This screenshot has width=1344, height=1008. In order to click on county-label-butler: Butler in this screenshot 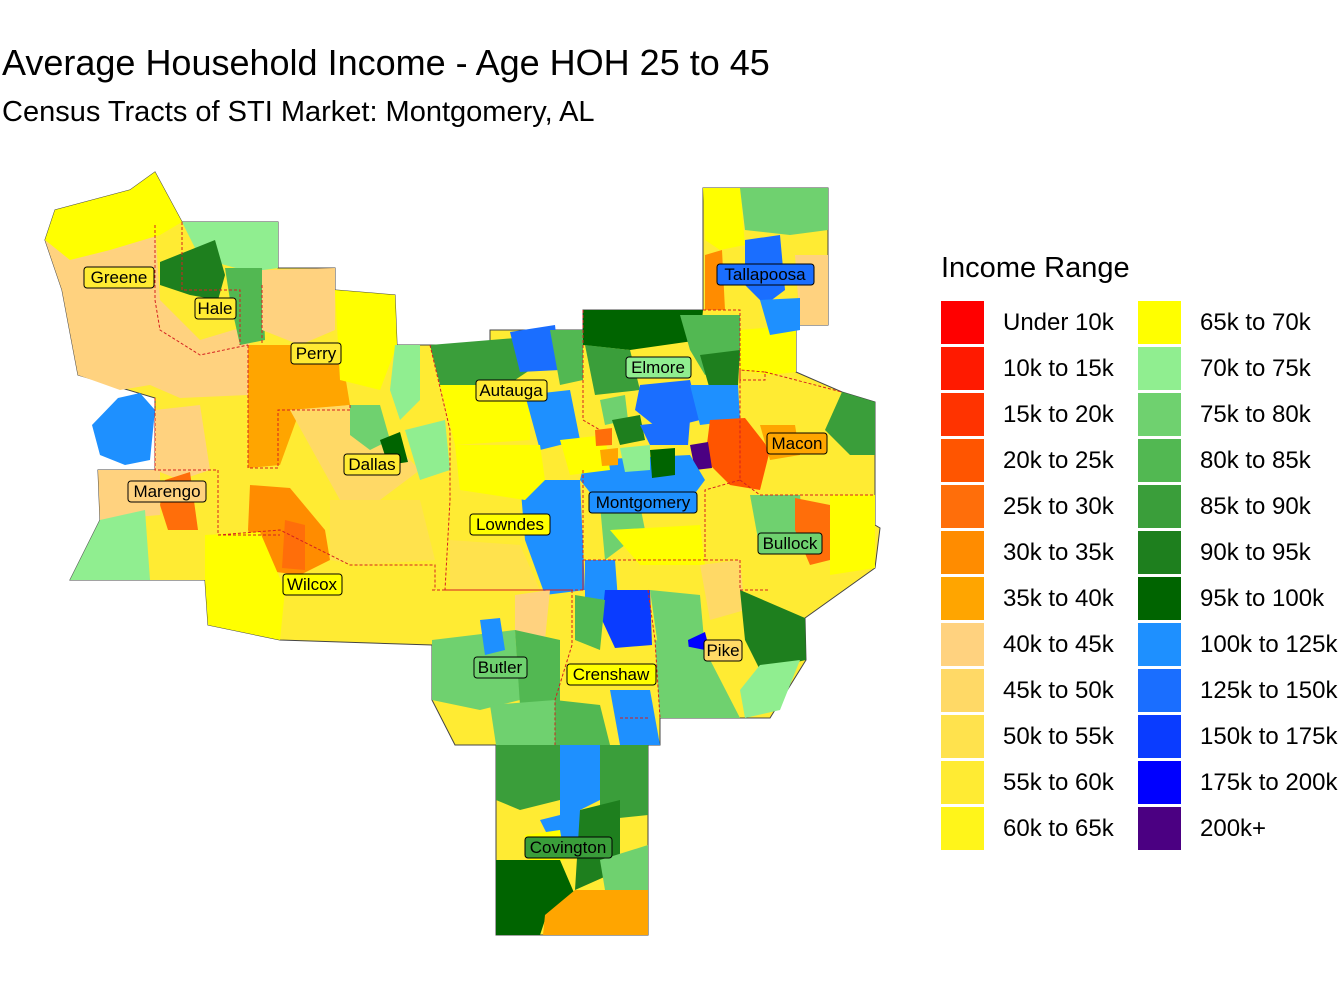, I will do `click(500, 667)`.